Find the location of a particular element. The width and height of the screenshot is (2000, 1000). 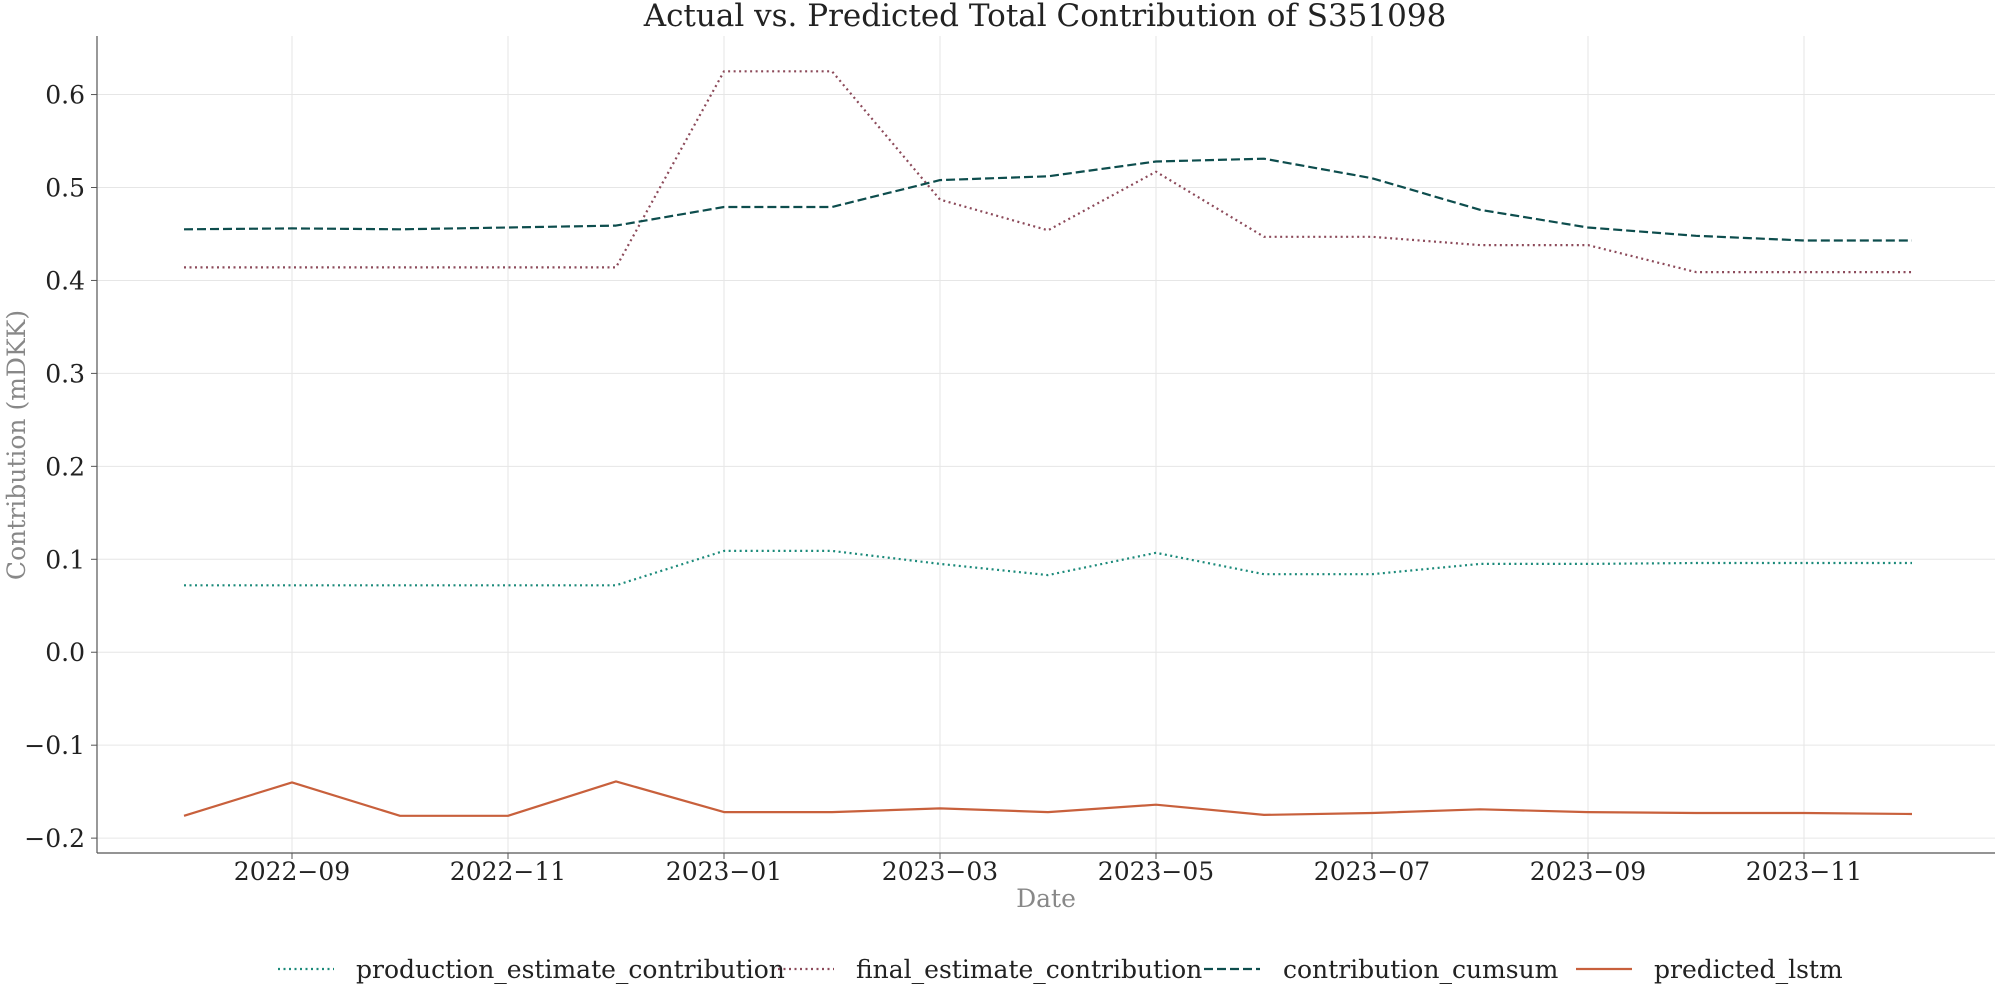

y-axis-ticks: −0.2 −0.1 0.0 0.1 0.2 0.3 0.4 0.5 0.6 is located at coordinates (60, 467).